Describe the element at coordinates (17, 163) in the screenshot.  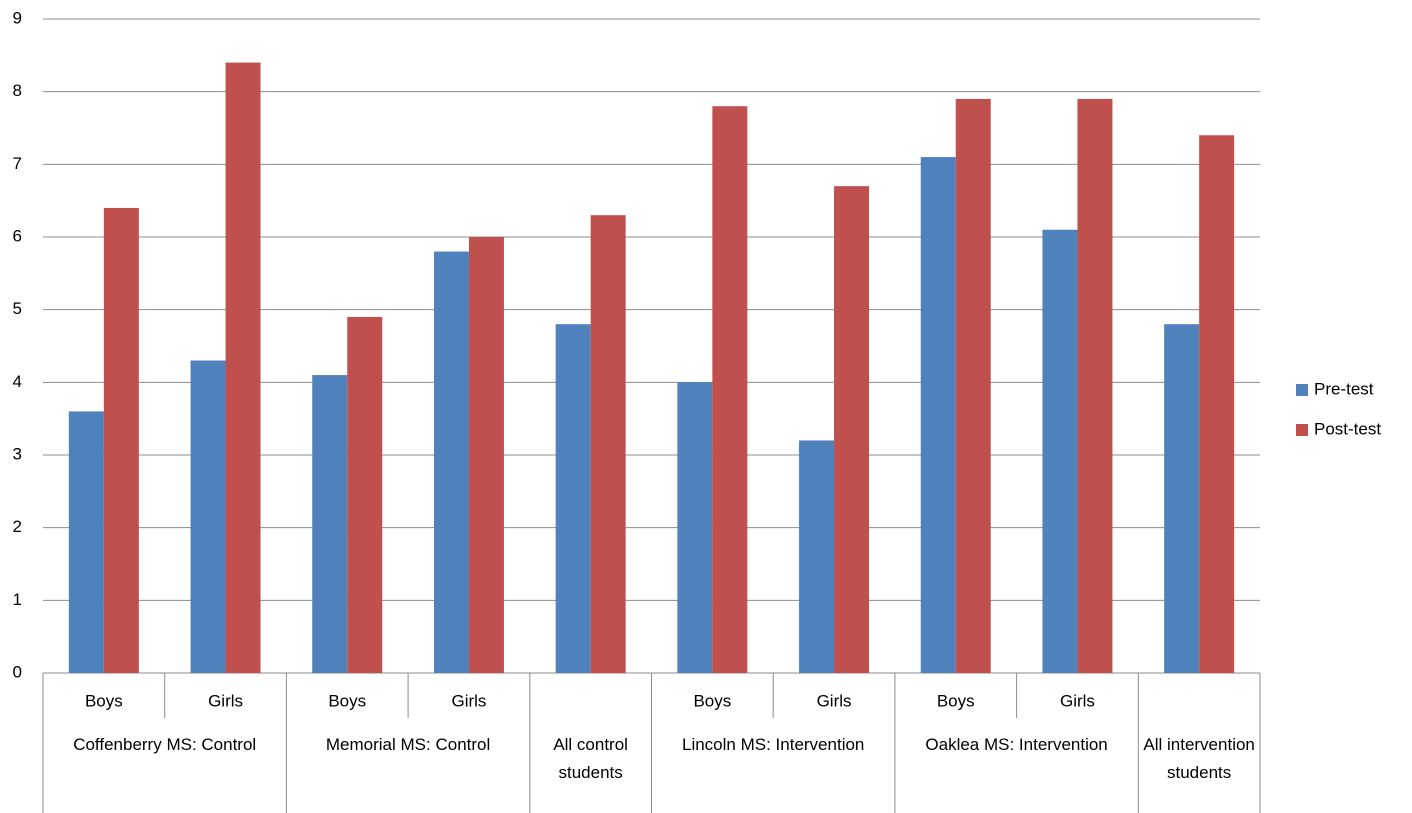
I see `y-tick-label: 7` at that location.